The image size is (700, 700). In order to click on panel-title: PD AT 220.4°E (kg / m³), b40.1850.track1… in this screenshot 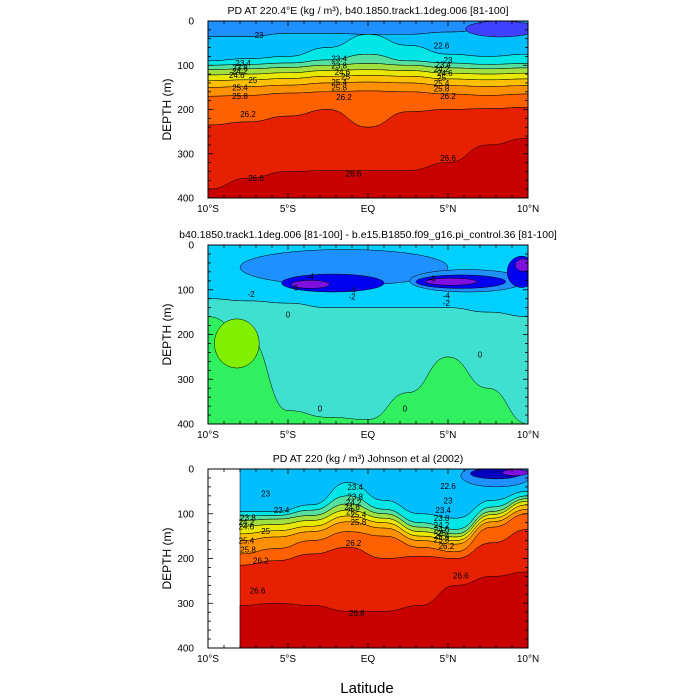, I will do `click(367, 11)`.